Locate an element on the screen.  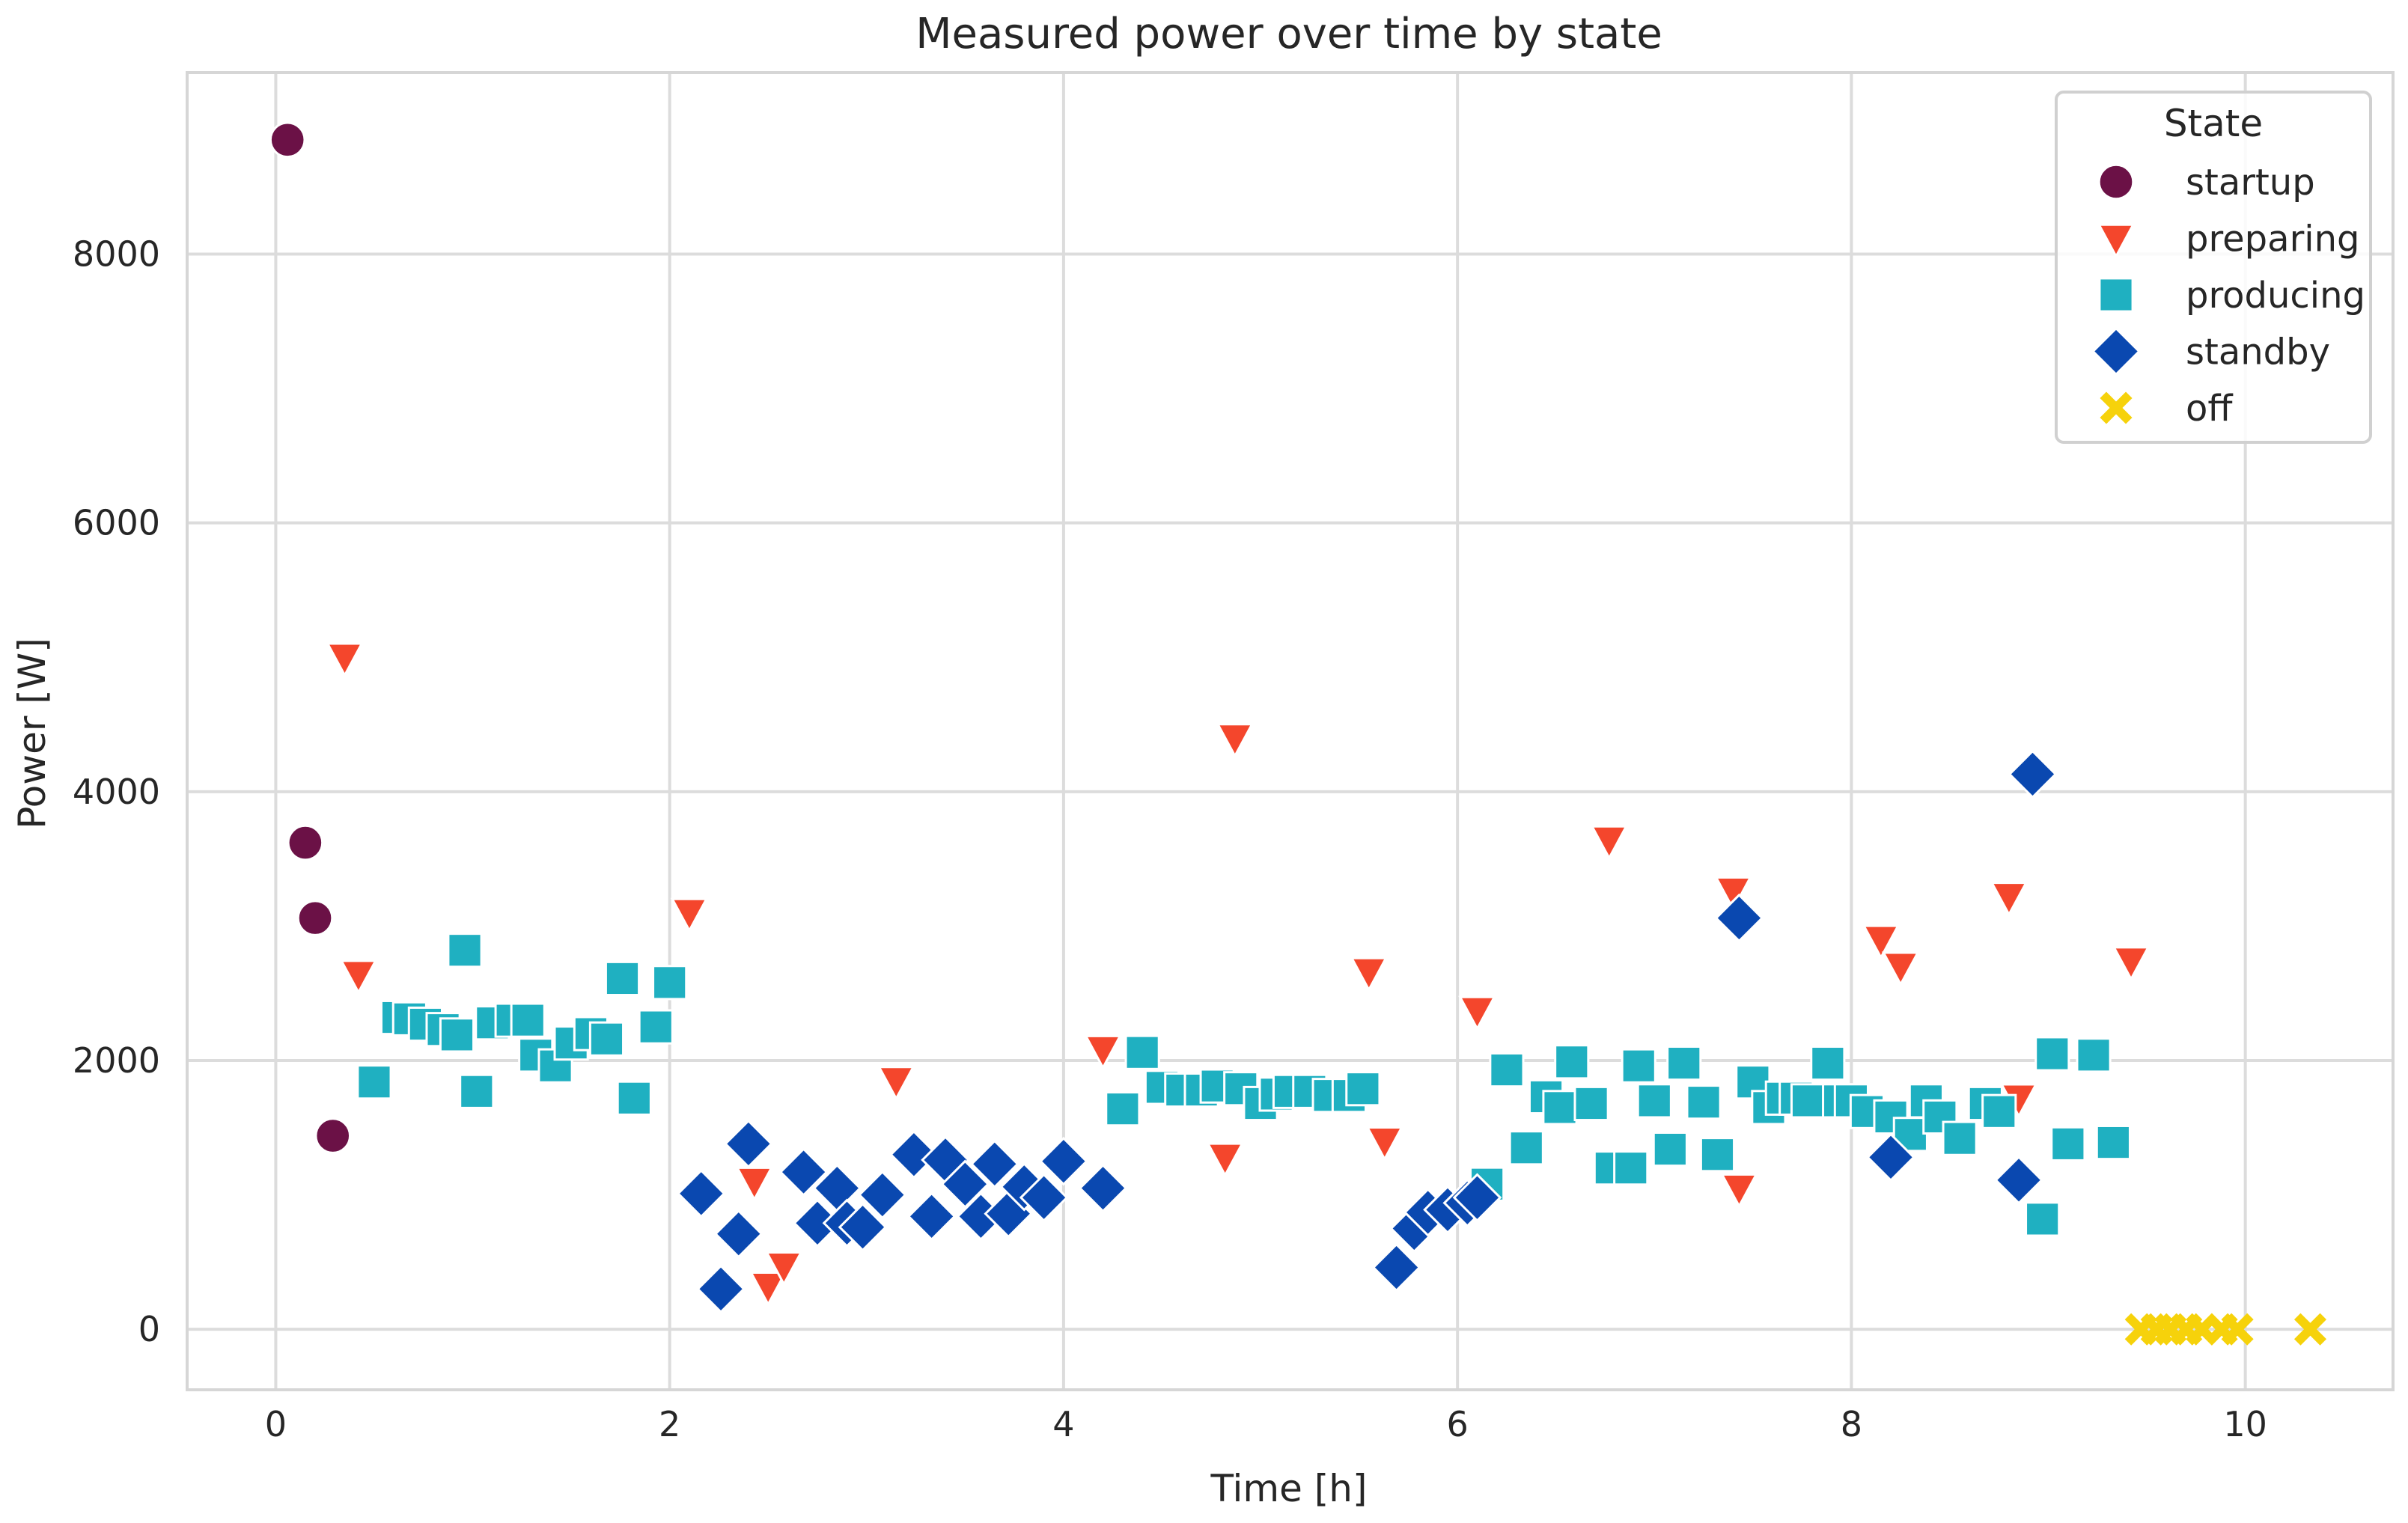
y-tick-label: 6000 is located at coordinates (117, 523).